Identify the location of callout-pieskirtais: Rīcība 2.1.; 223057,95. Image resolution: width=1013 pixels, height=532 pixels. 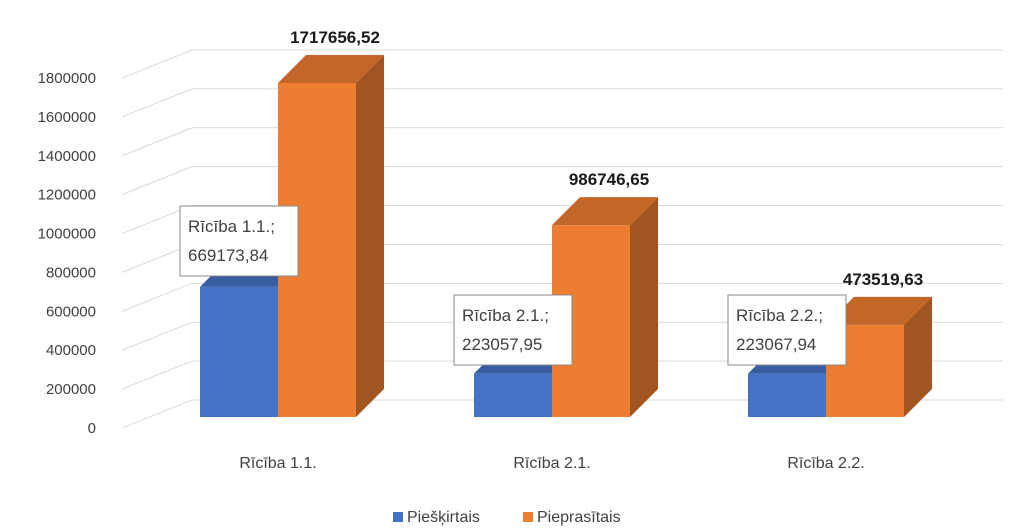
(513, 330).